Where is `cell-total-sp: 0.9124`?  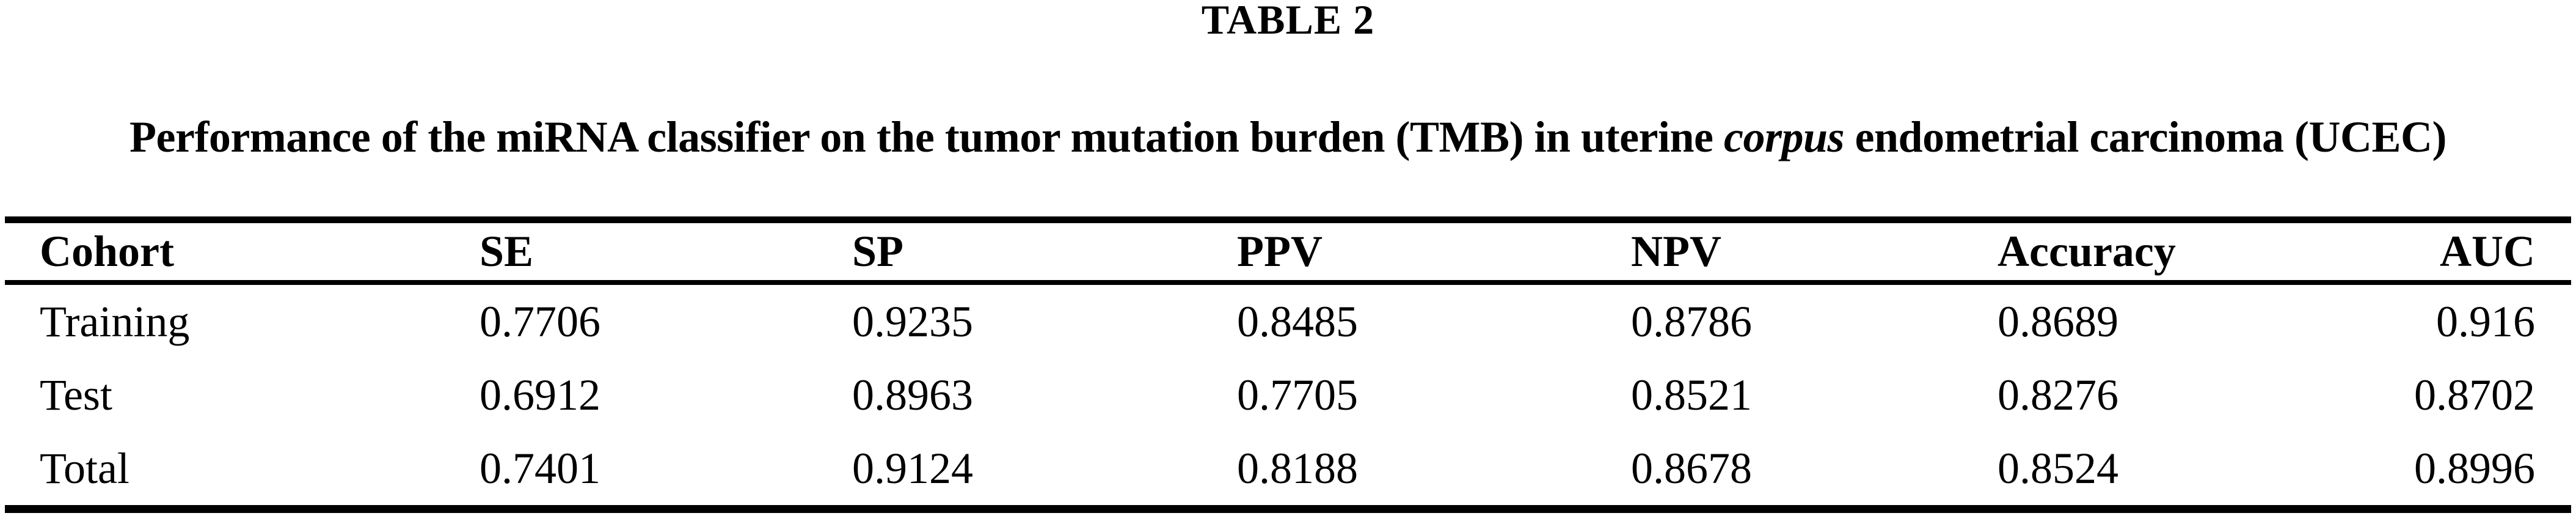 cell-total-sp: 0.9124 is located at coordinates (912, 468).